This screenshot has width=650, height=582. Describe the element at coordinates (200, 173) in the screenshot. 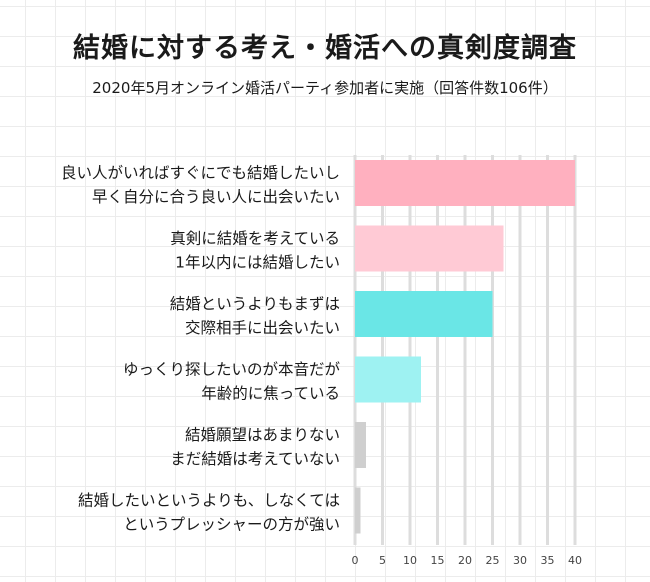

I see `category-label: 良い人がいればすぐにでも結婚したいし` at that location.